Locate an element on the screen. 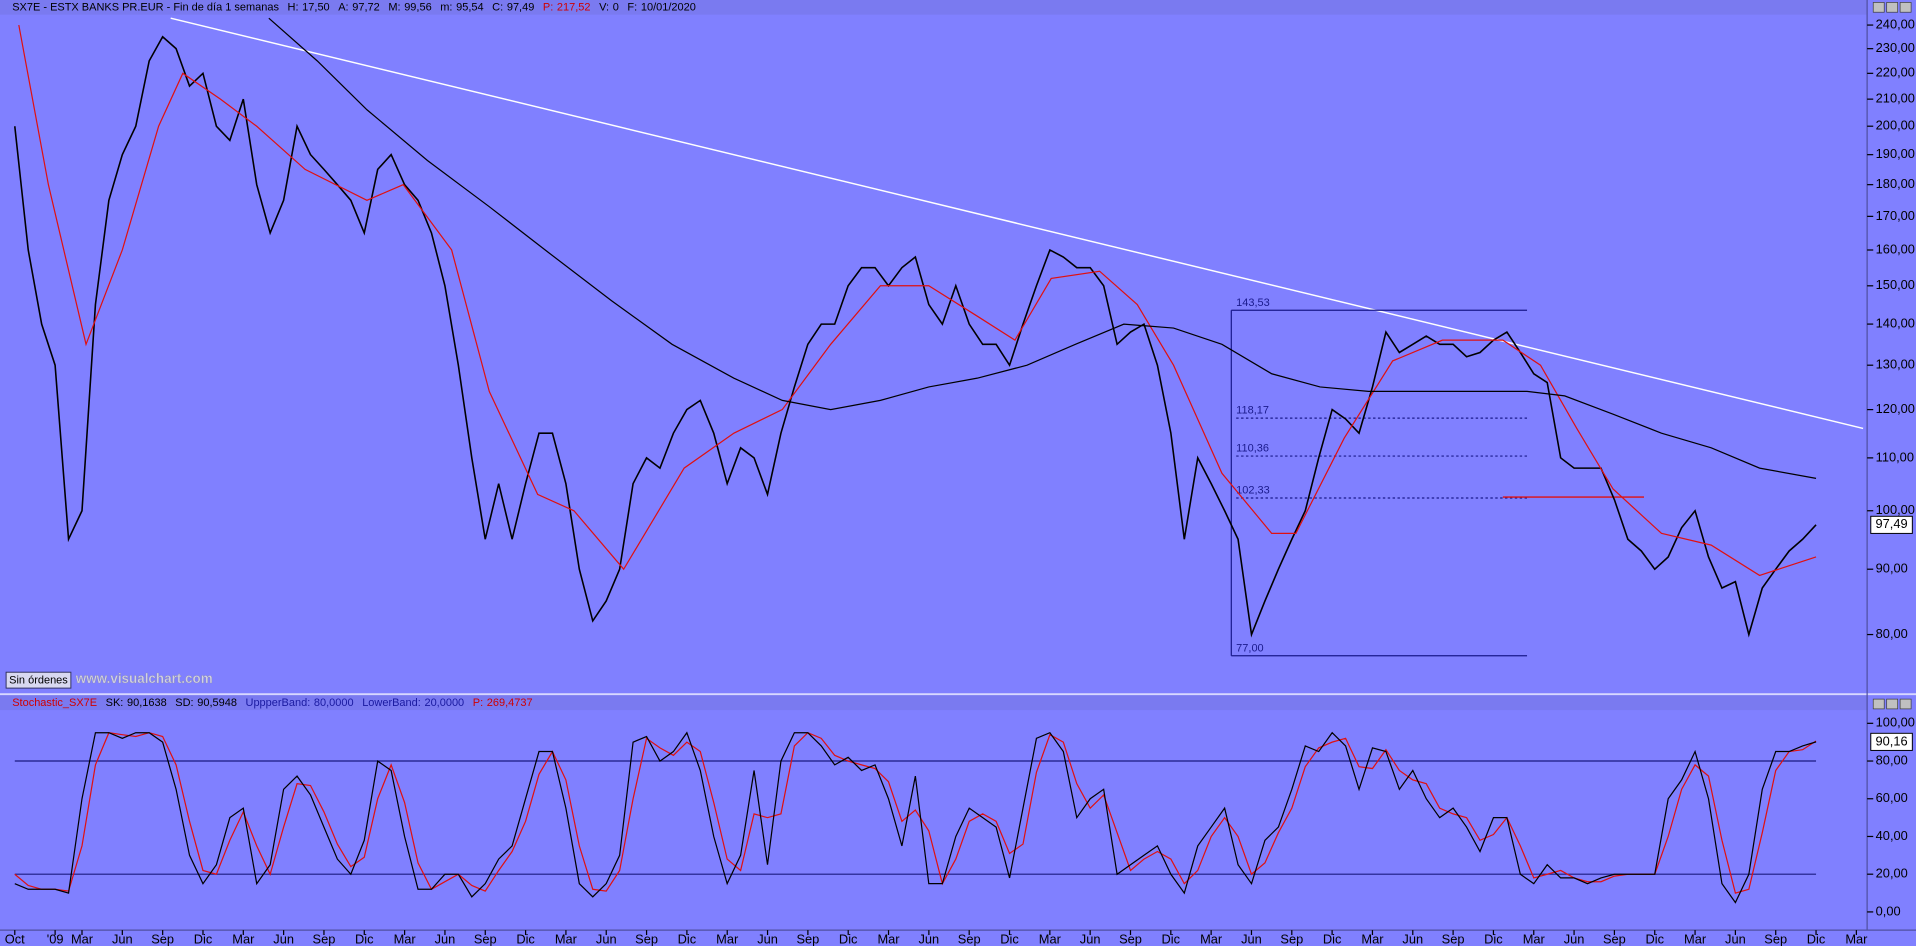 This screenshot has width=1916, height=946. header-value: 97,49 is located at coordinates (520, 7).